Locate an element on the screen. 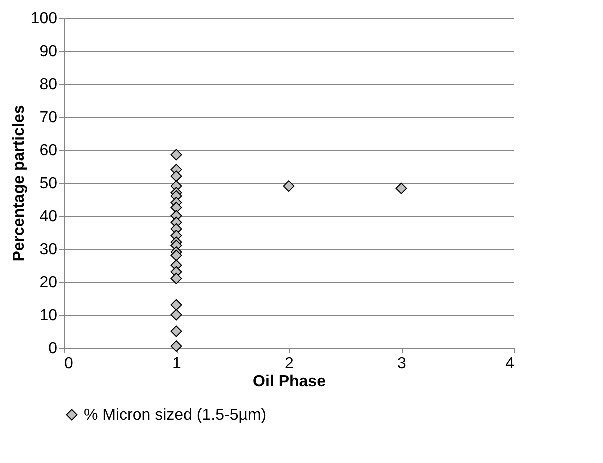 This screenshot has height=463, width=603. y-tick-label: 50 is located at coordinates (49, 184).